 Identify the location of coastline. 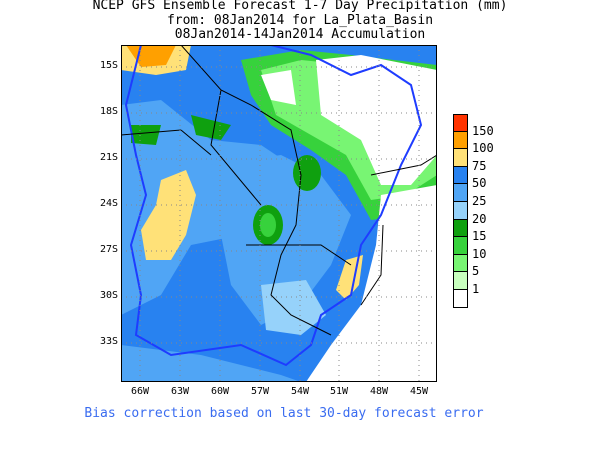
(398, 230).